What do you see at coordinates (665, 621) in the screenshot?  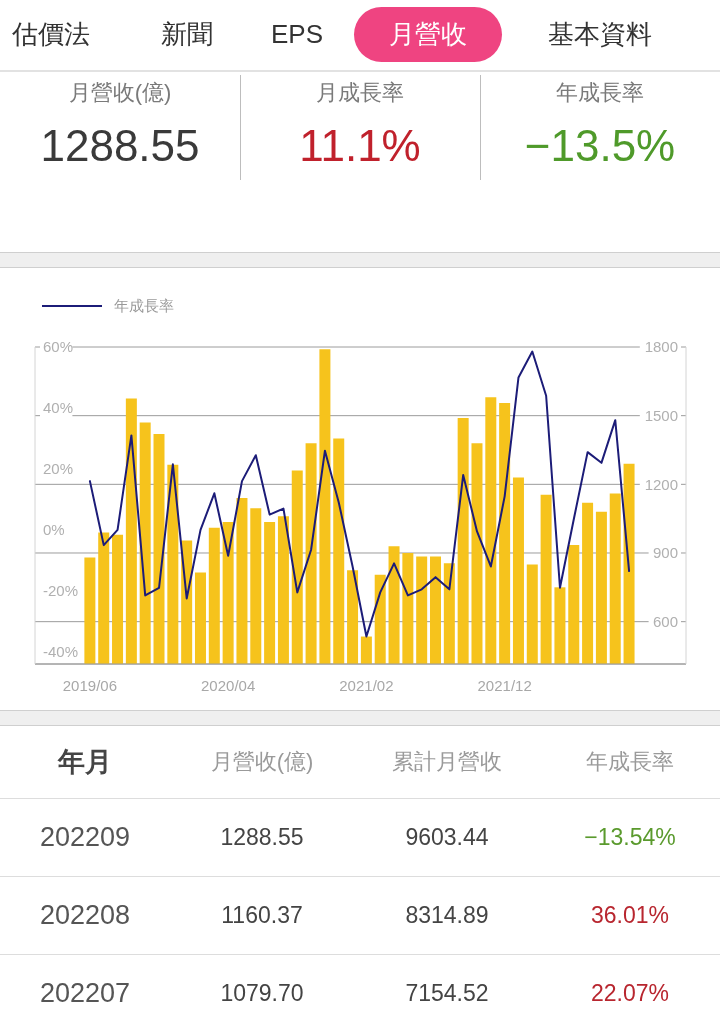 I see `y2-tick-label: 600` at bounding box center [665, 621].